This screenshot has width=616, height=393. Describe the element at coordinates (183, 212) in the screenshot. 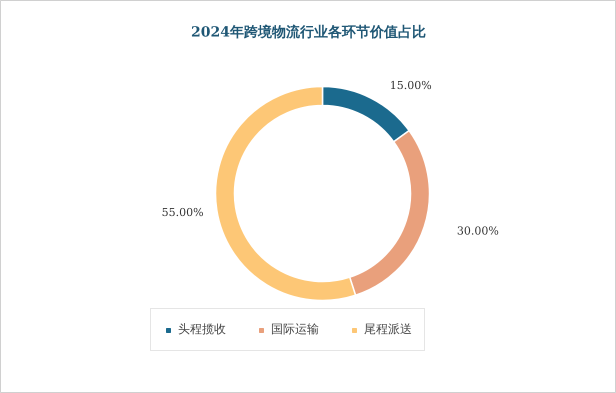

I see `data-label: 55.00%` at that location.